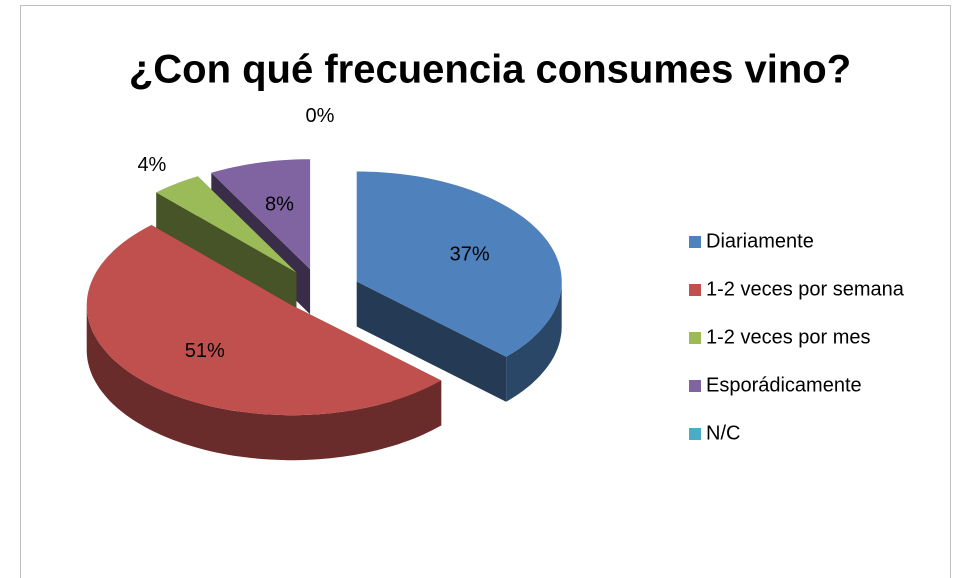 The image size is (957, 578). What do you see at coordinates (760, 241) in the screenshot?
I see `legend-label: Diariamente` at bounding box center [760, 241].